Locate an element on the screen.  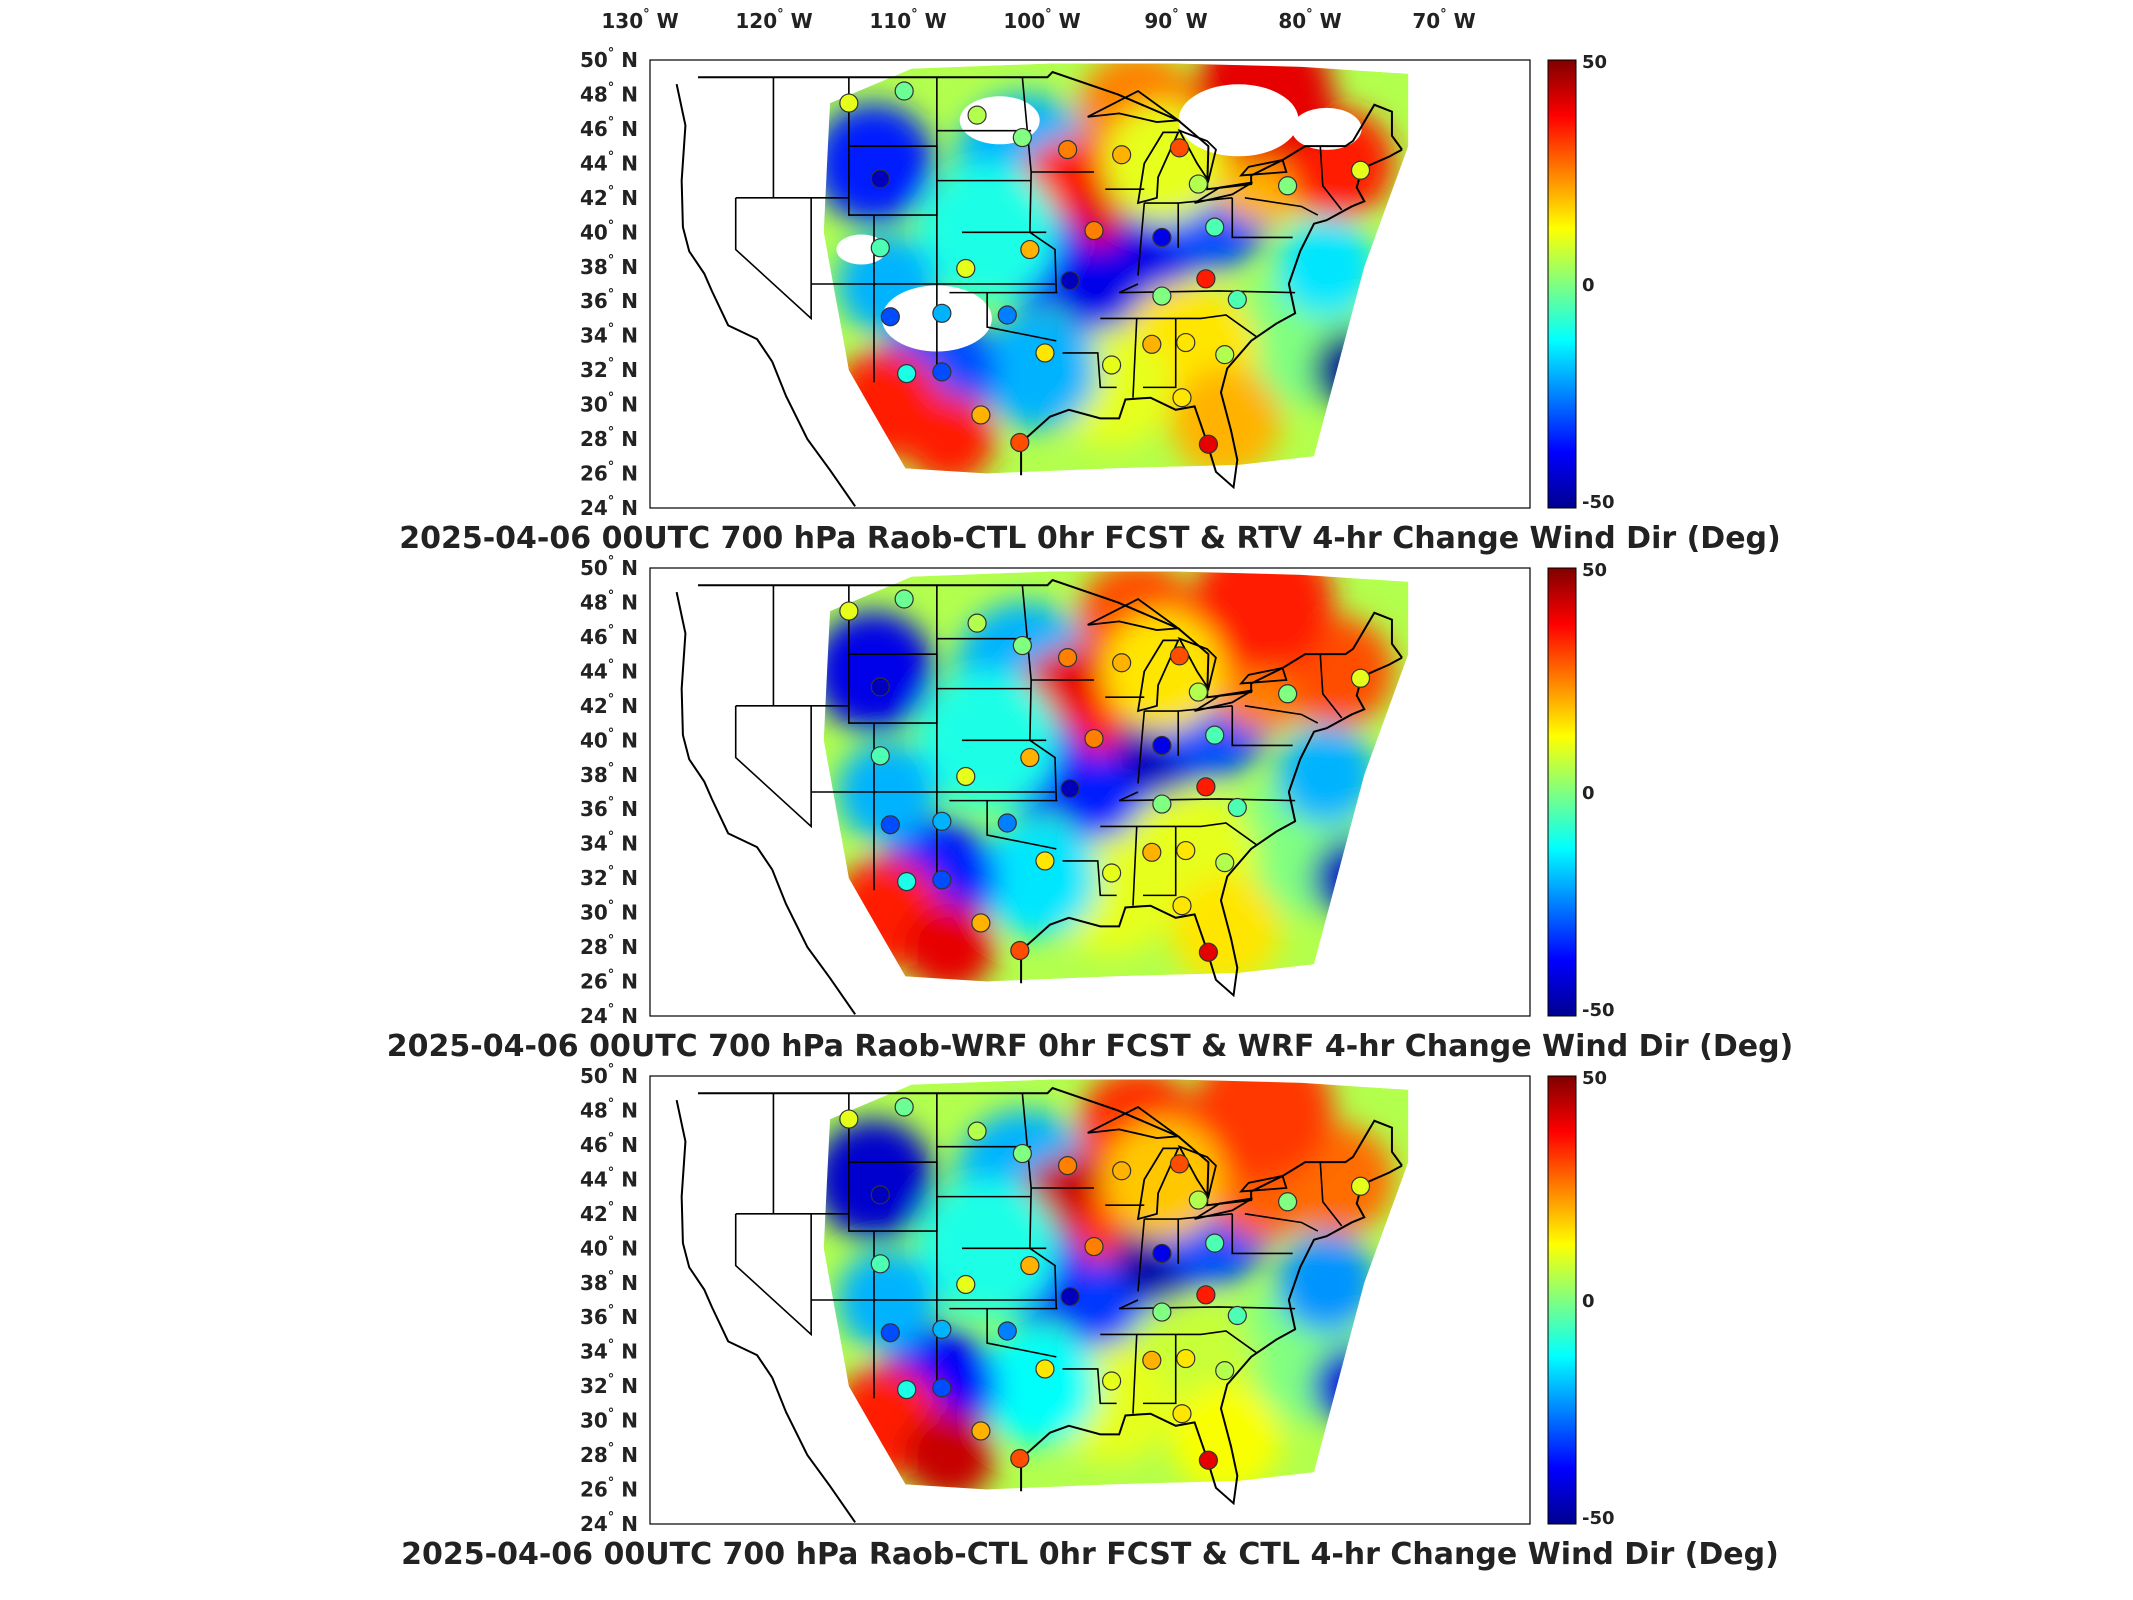
lat-tick-38: 38° N is located at coordinates (609, 1282).